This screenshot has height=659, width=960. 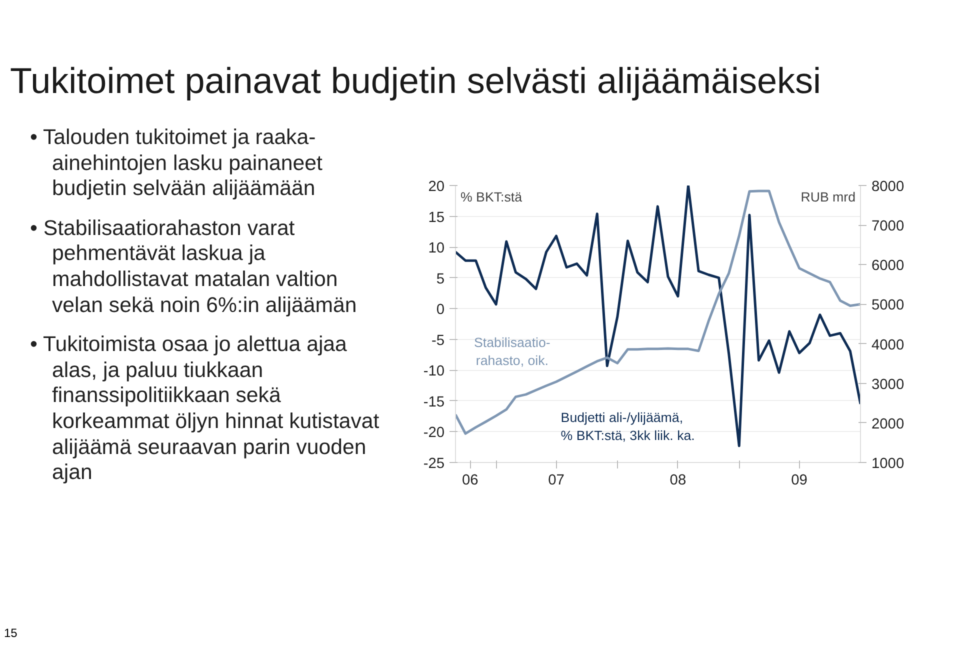 What do you see at coordinates (11, 633) in the screenshot?
I see `text: 15` at bounding box center [11, 633].